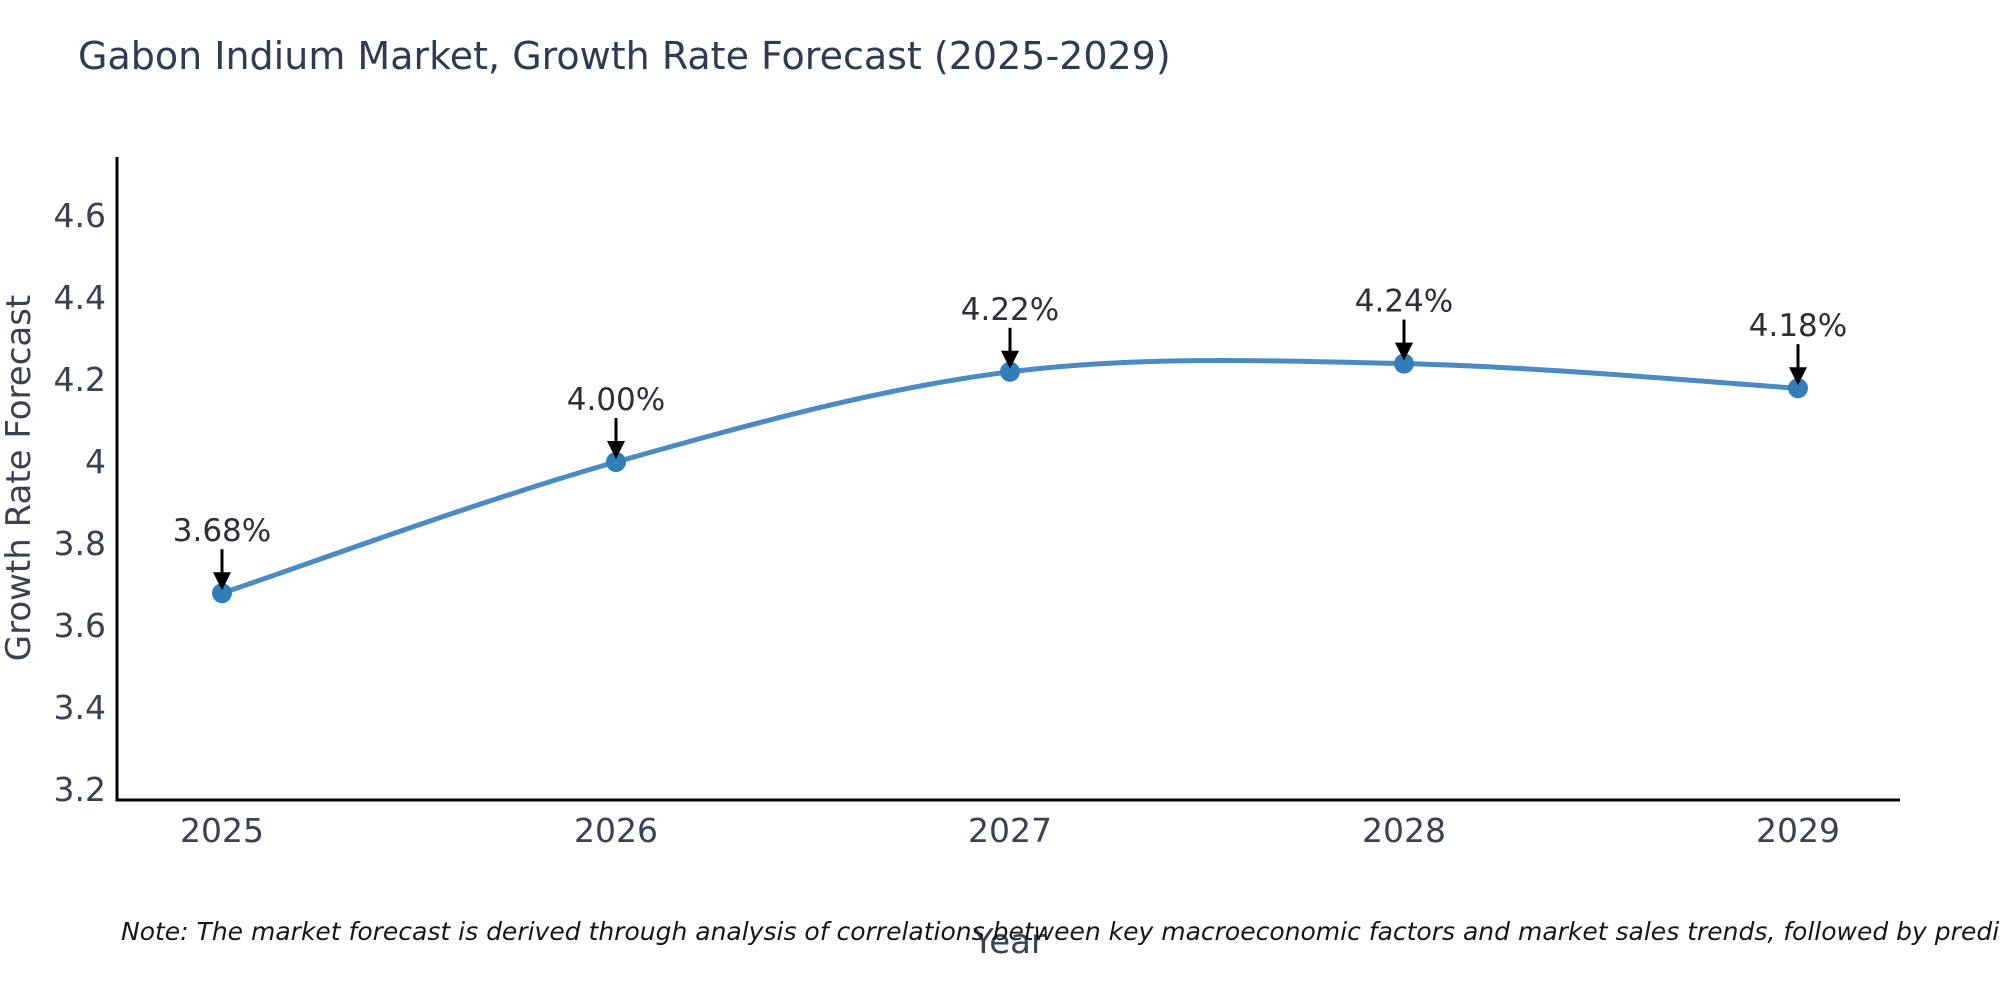  I want to click on y-tick-label: 4.6, so click(80, 215).